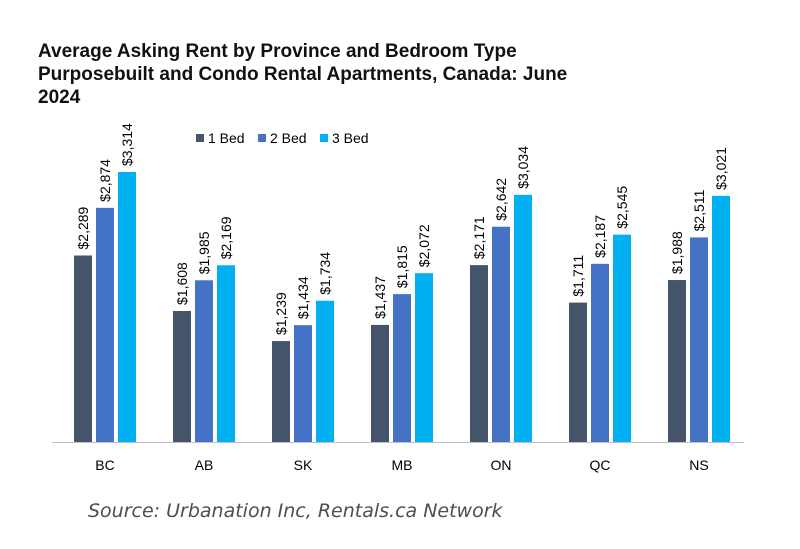  I want to click on data-label: $3,021, so click(721, 168).